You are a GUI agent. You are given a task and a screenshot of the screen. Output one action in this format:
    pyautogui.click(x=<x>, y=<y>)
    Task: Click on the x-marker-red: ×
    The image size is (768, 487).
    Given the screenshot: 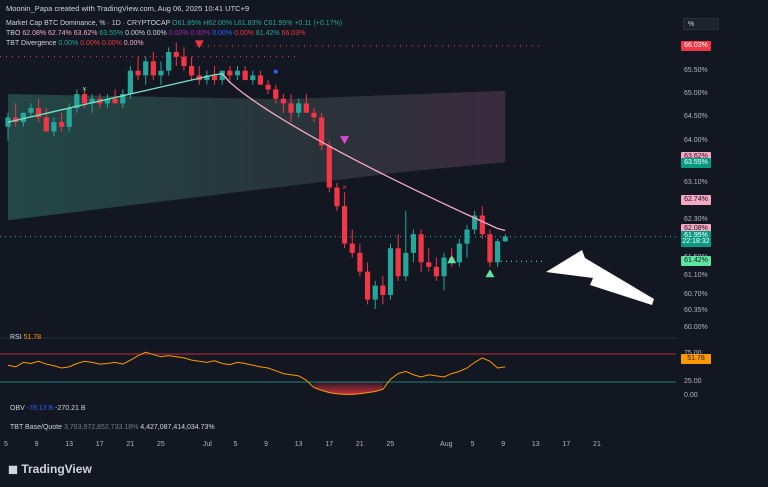 What is the action you would take?
    pyautogui.click(x=344, y=187)
    